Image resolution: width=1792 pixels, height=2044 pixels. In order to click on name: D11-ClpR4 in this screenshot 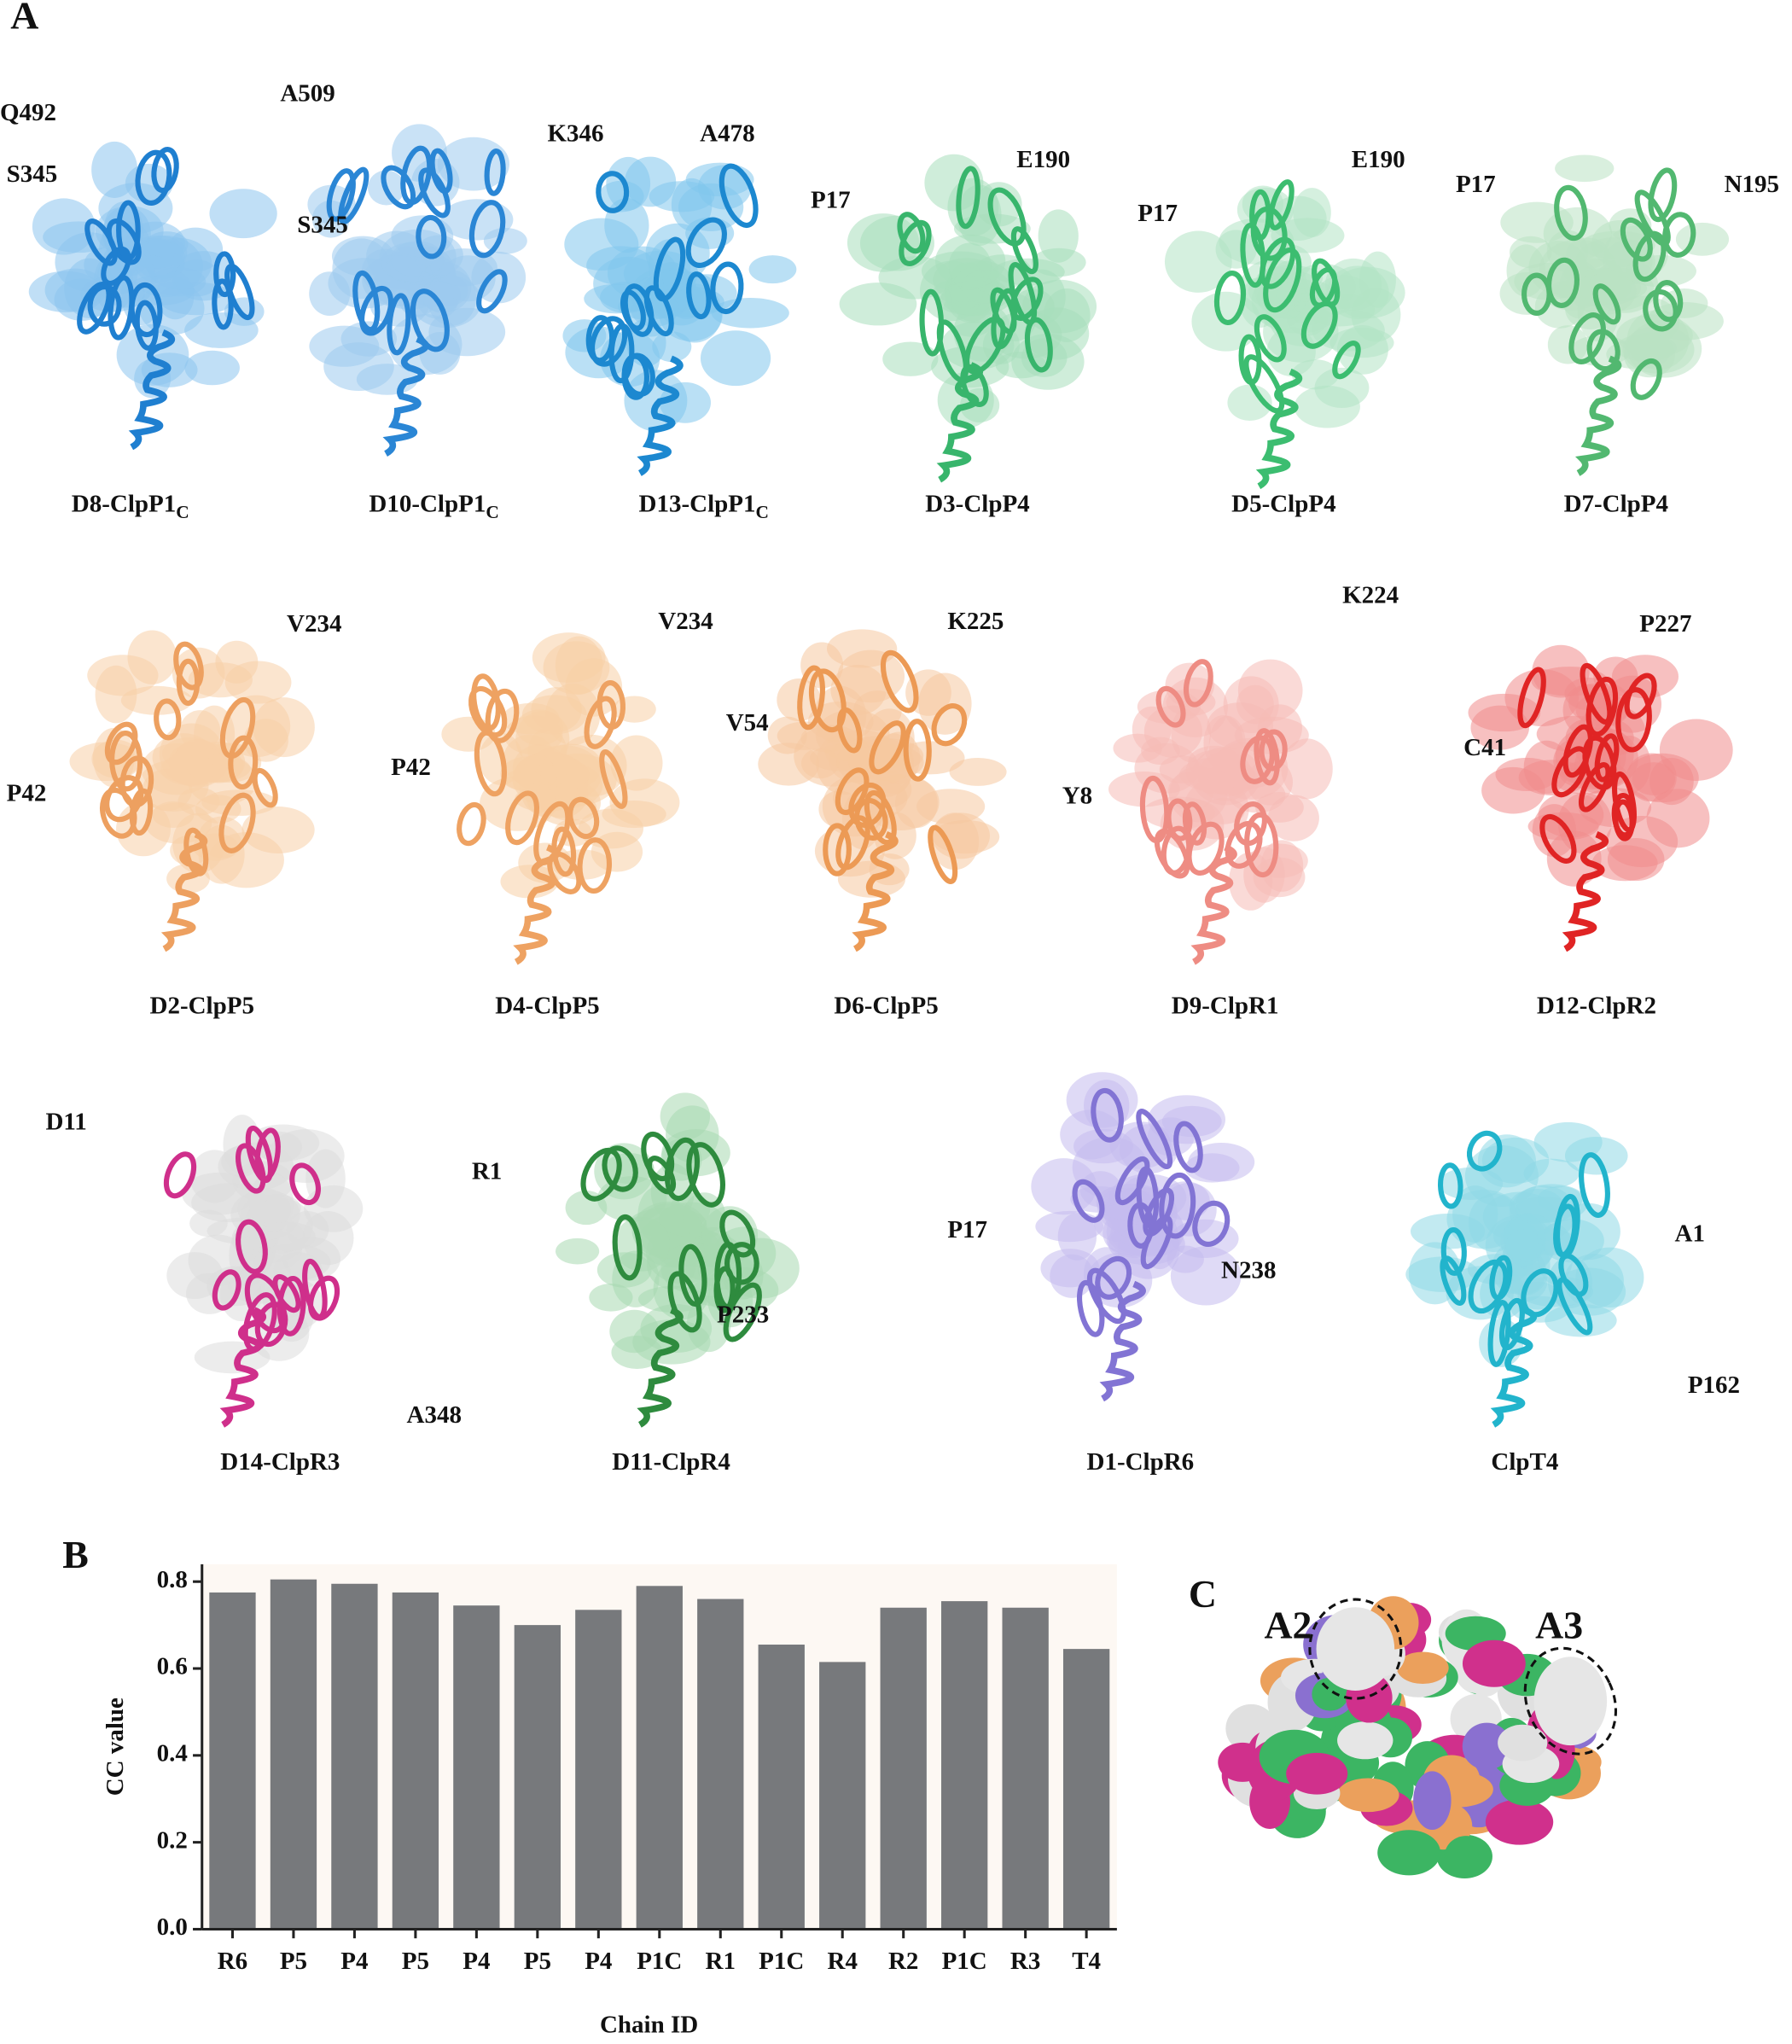, I will do `click(671, 1462)`.